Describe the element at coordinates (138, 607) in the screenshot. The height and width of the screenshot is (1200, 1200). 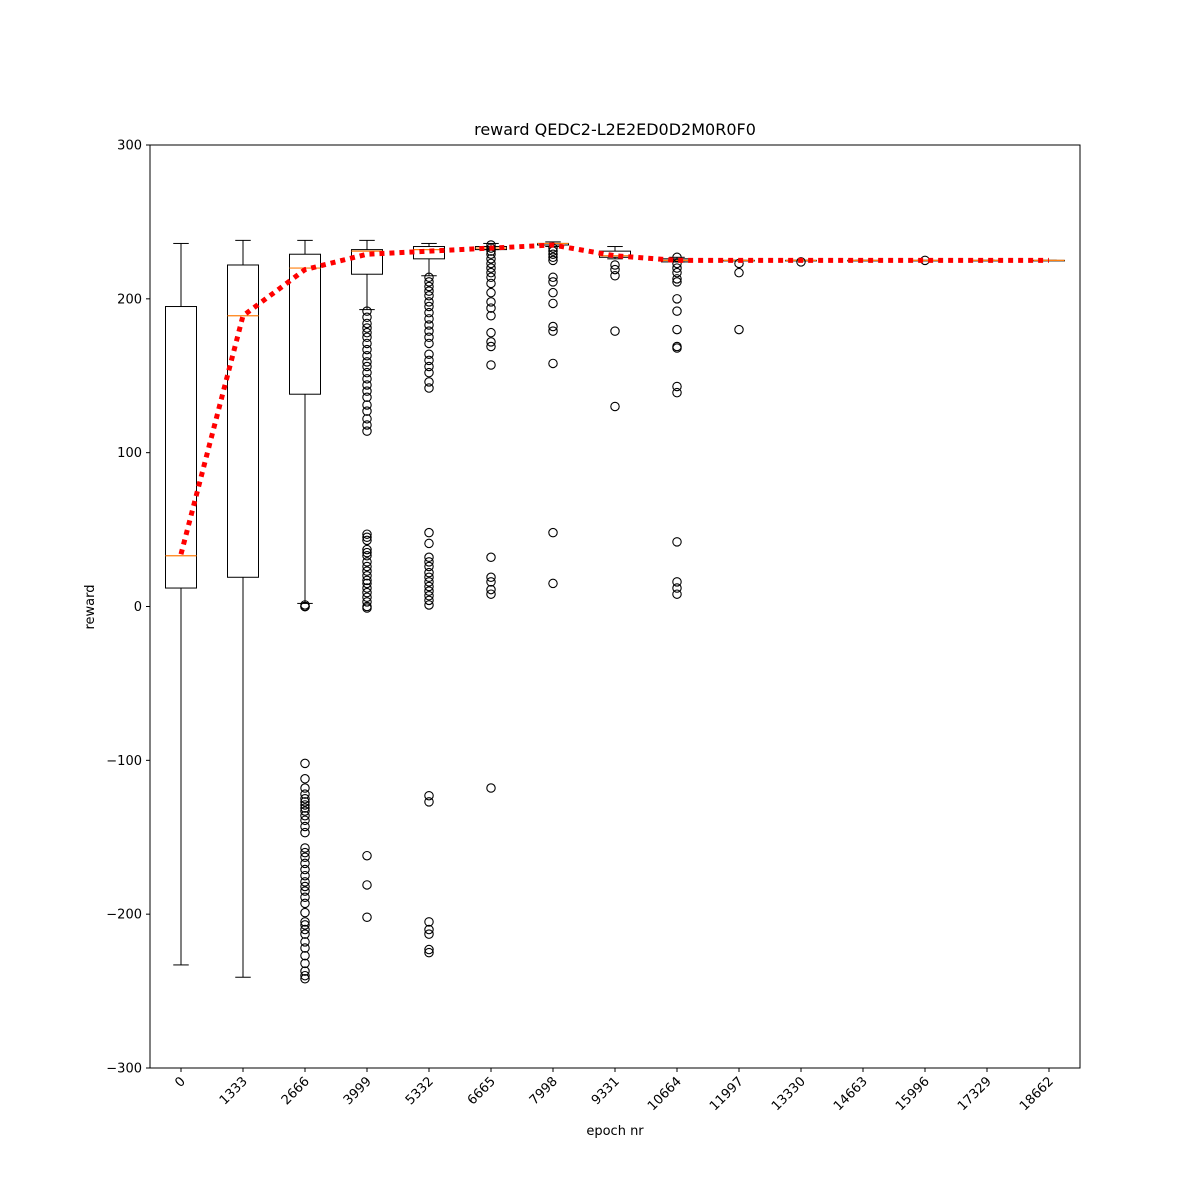
I see `y-tick-label: 0` at that location.